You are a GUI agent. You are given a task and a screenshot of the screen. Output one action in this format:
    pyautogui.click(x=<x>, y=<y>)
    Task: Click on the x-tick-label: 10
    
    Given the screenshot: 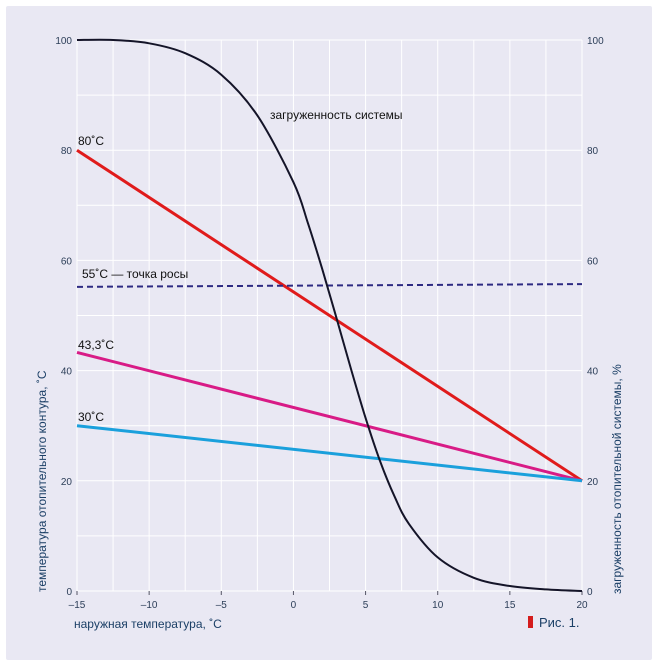 What is the action you would take?
    pyautogui.click(x=438, y=605)
    